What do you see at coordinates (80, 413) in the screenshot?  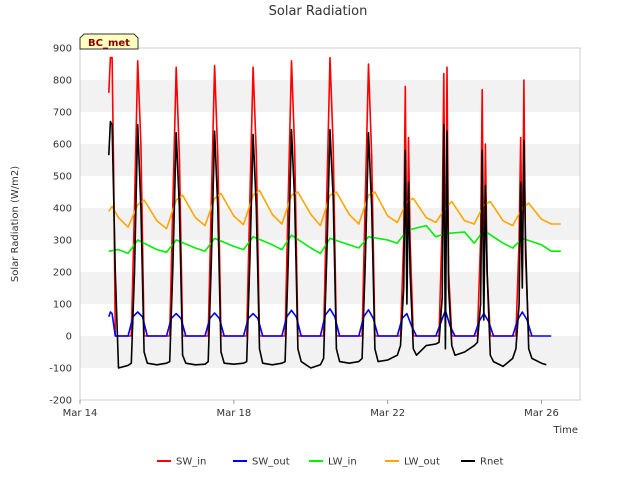 I see `x-tick-label: Mar 14` at bounding box center [80, 413].